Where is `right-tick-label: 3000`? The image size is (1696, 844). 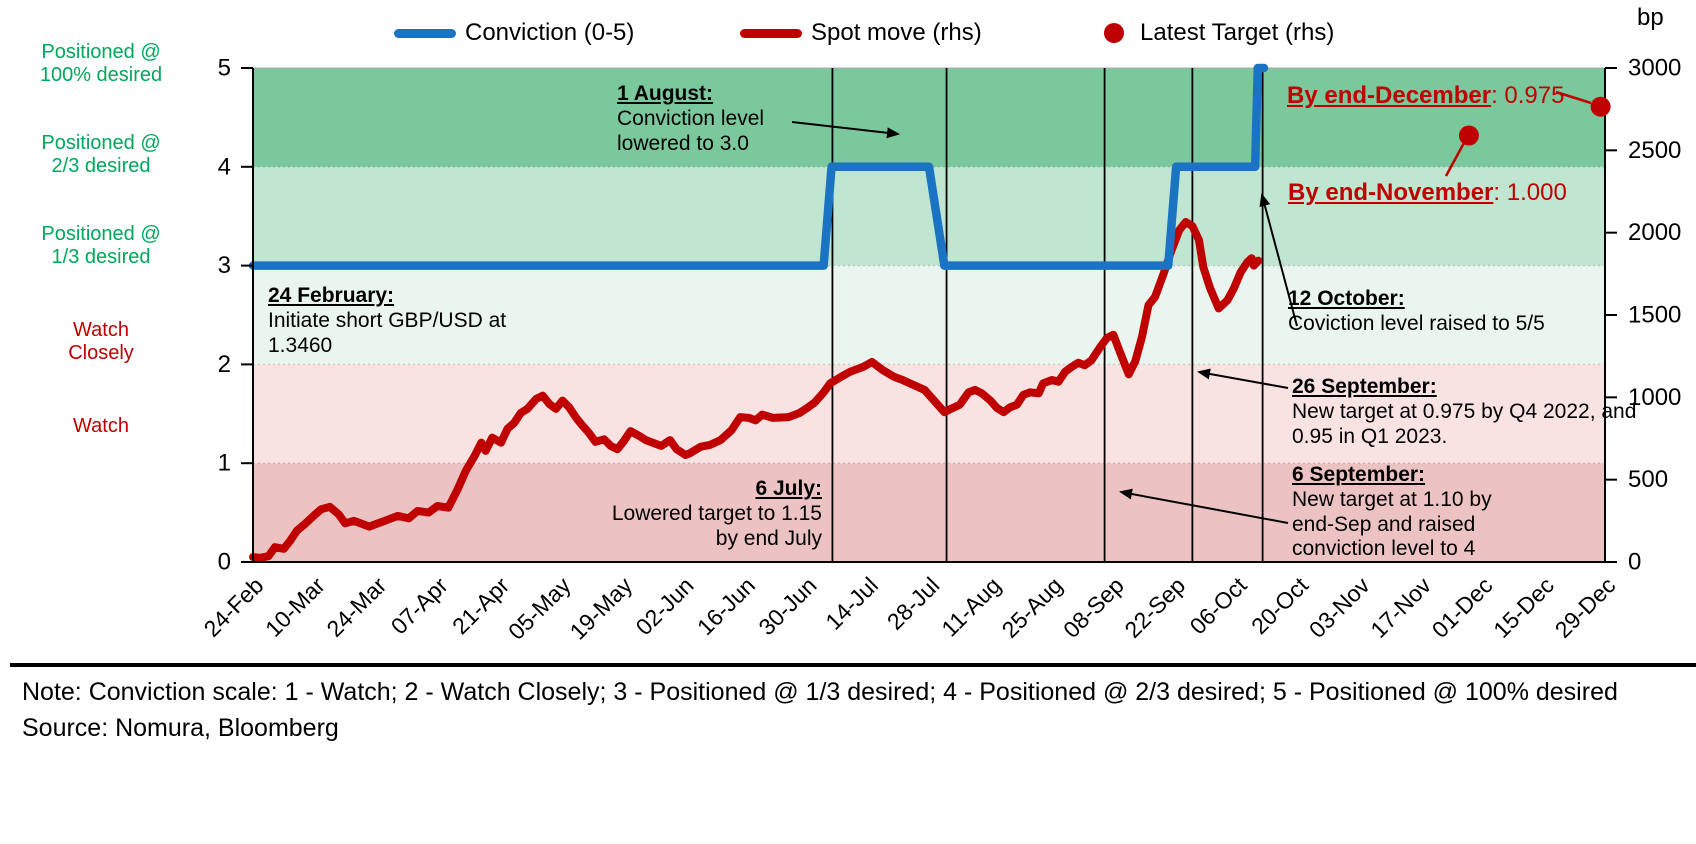
right-tick-label: 3000 is located at coordinates (1654, 68).